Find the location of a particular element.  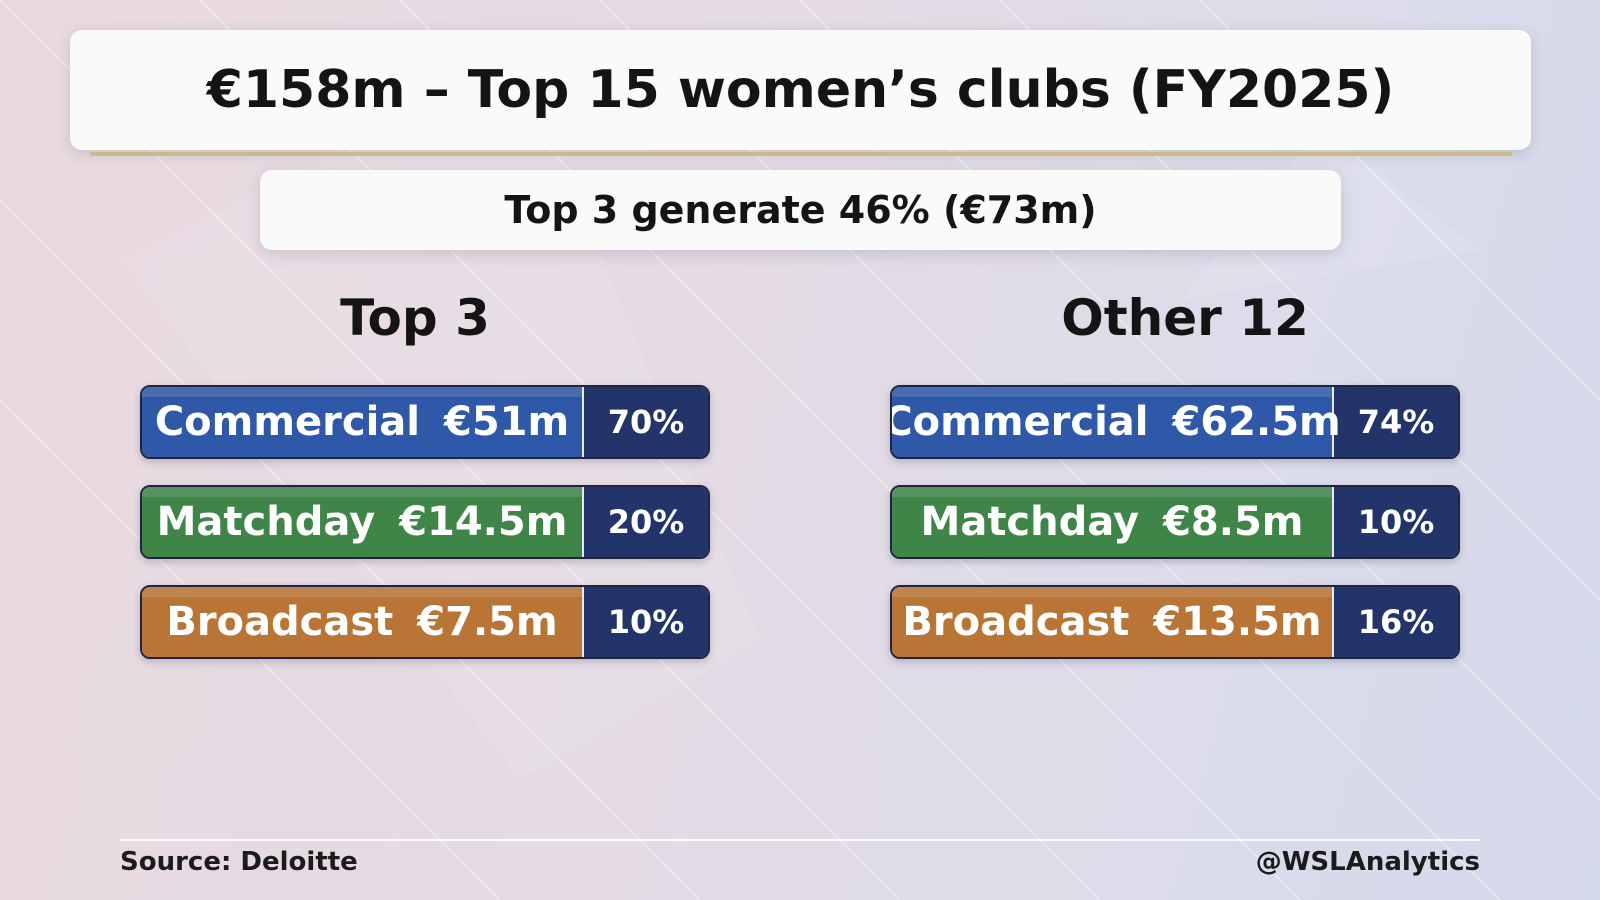

bar-value: €7.5m is located at coordinates (487, 622).